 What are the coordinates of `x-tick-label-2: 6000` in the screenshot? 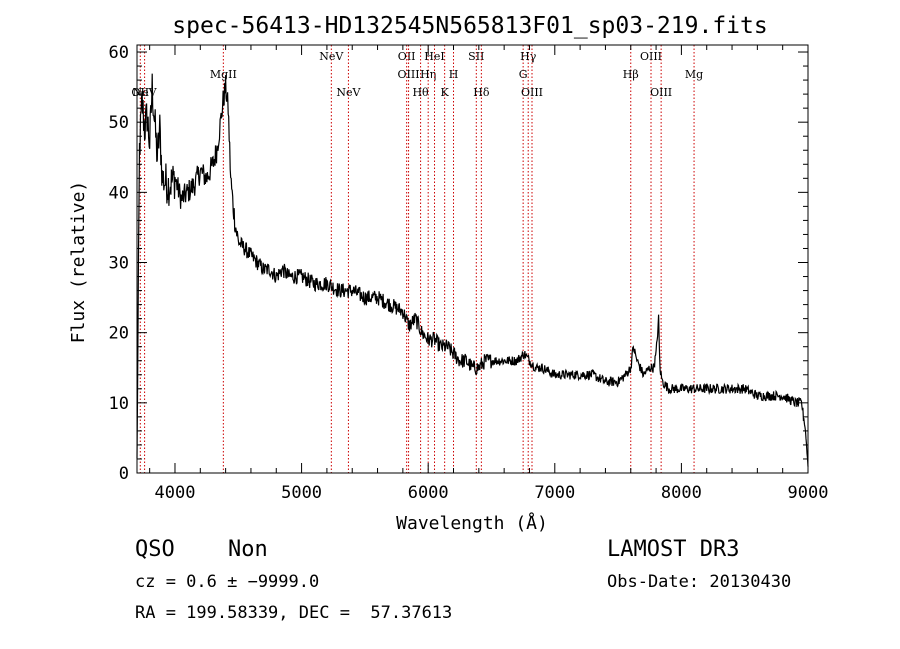 It's located at (428, 493).